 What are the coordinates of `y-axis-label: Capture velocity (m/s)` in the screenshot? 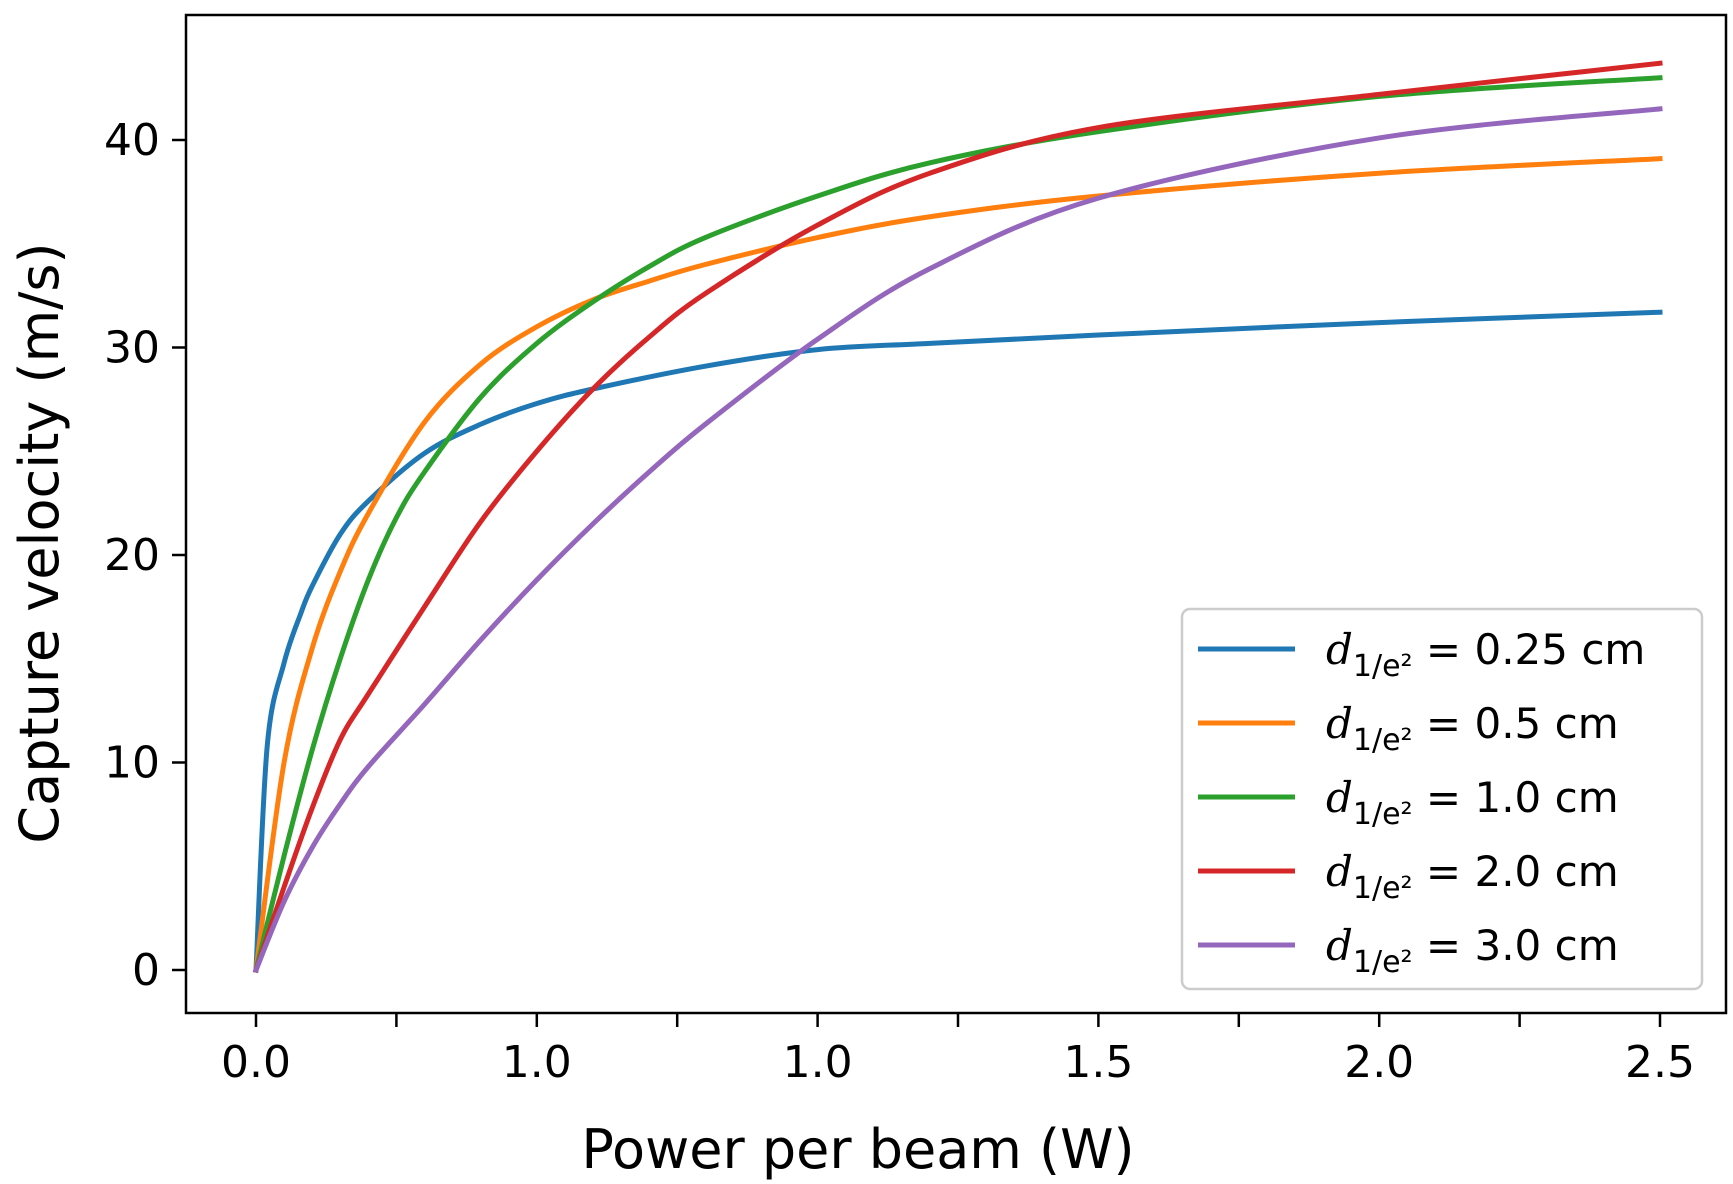 It's located at (39, 542).